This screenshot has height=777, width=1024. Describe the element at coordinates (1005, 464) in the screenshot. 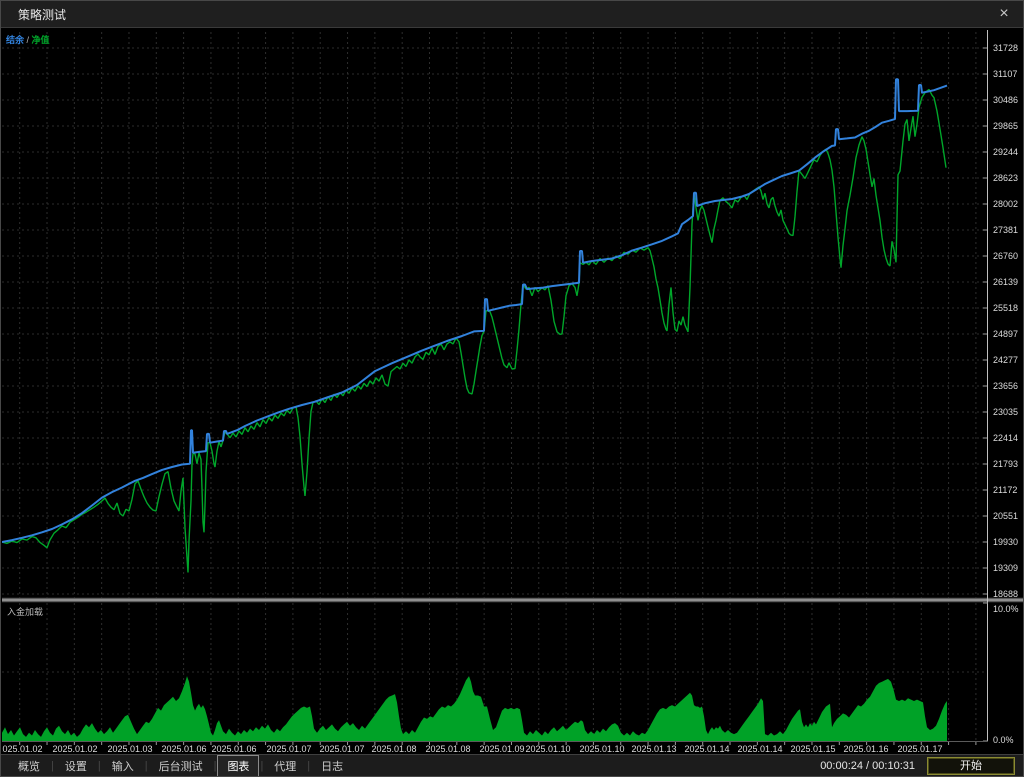

I see `y-axis-label: 21793` at that location.